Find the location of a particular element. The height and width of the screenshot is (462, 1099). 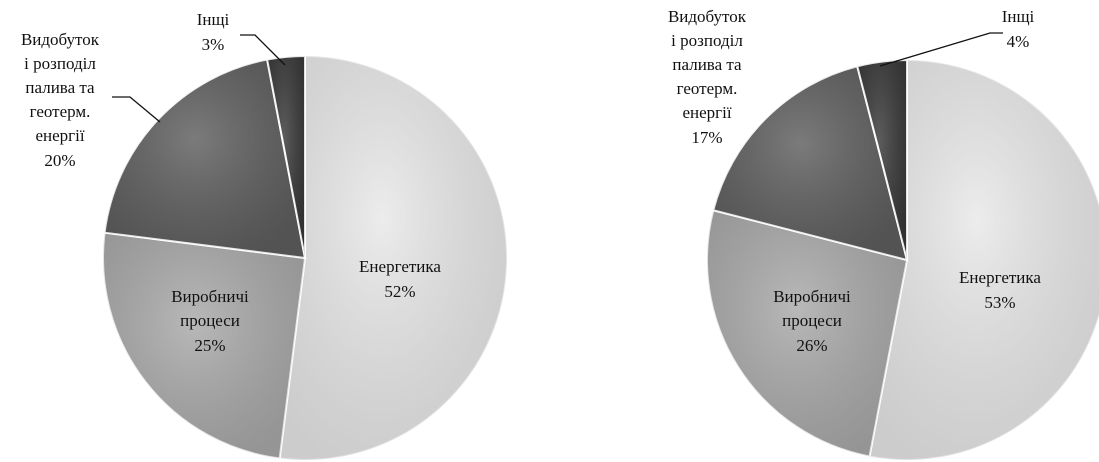

slice-label: Виробничі процеси 25% is located at coordinates (210, 321).